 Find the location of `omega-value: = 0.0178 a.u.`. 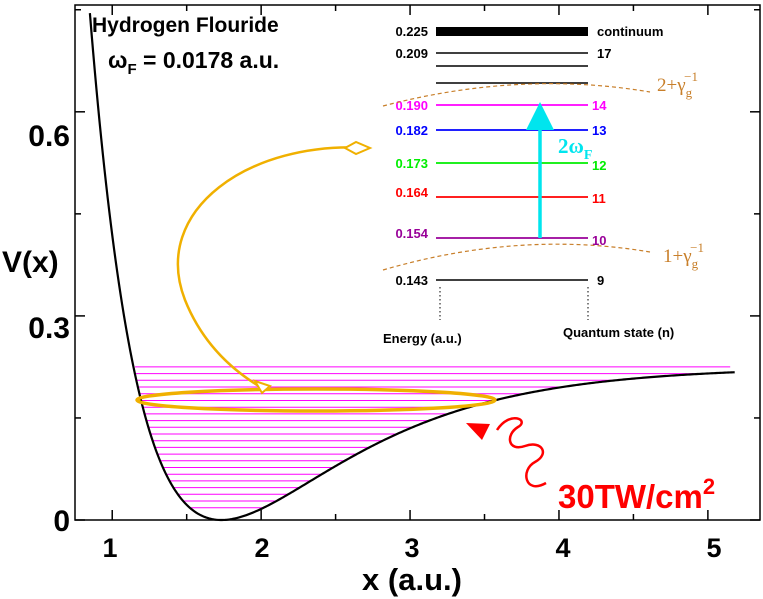

omega-value: = 0.0178 a.u. is located at coordinates (208, 60).